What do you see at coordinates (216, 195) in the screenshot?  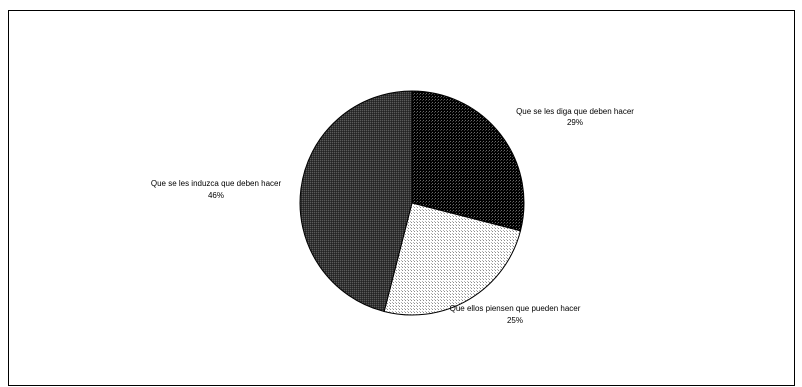 I see `slice-value-label-3: 46%` at bounding box center [216, 195].